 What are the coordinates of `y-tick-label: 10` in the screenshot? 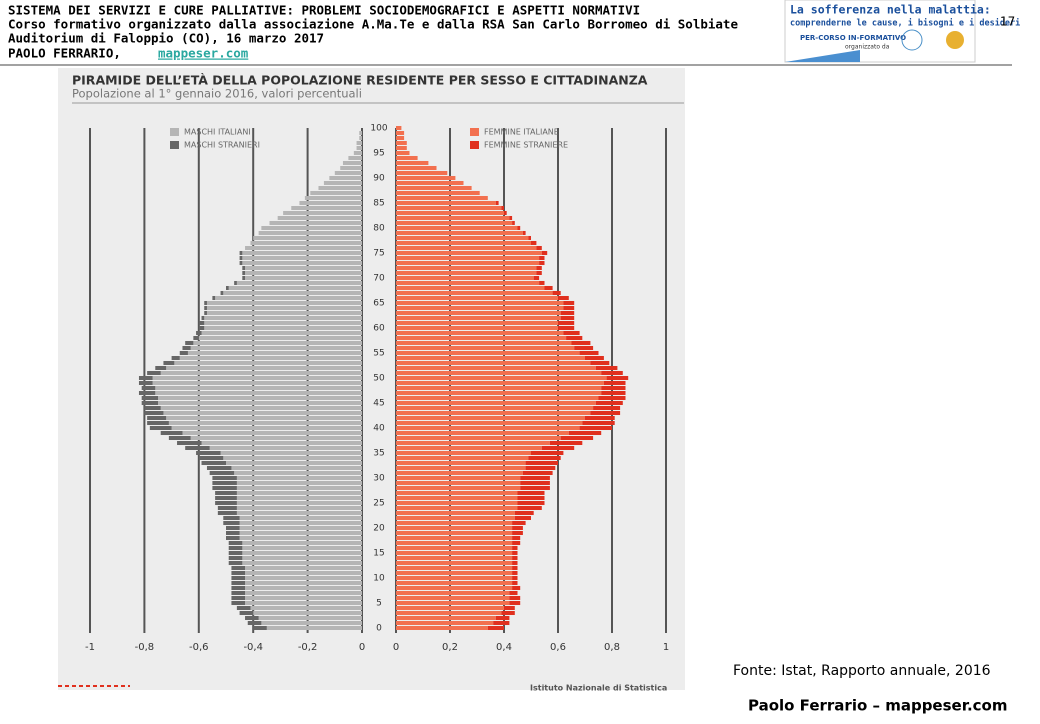 It's located at (379, 579).